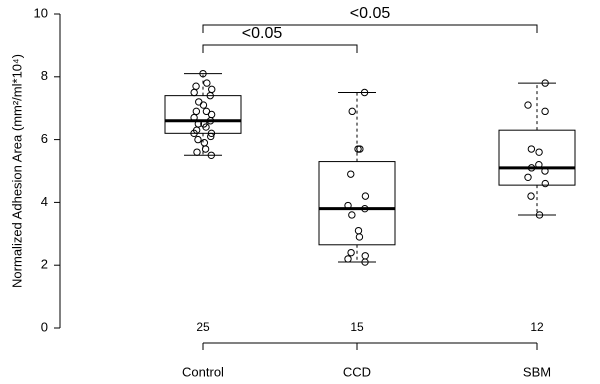  What do you see at coordinates (44, 326) in the screenshot?
I see `y-tick-label: 0` at bounding box center [44, 326].